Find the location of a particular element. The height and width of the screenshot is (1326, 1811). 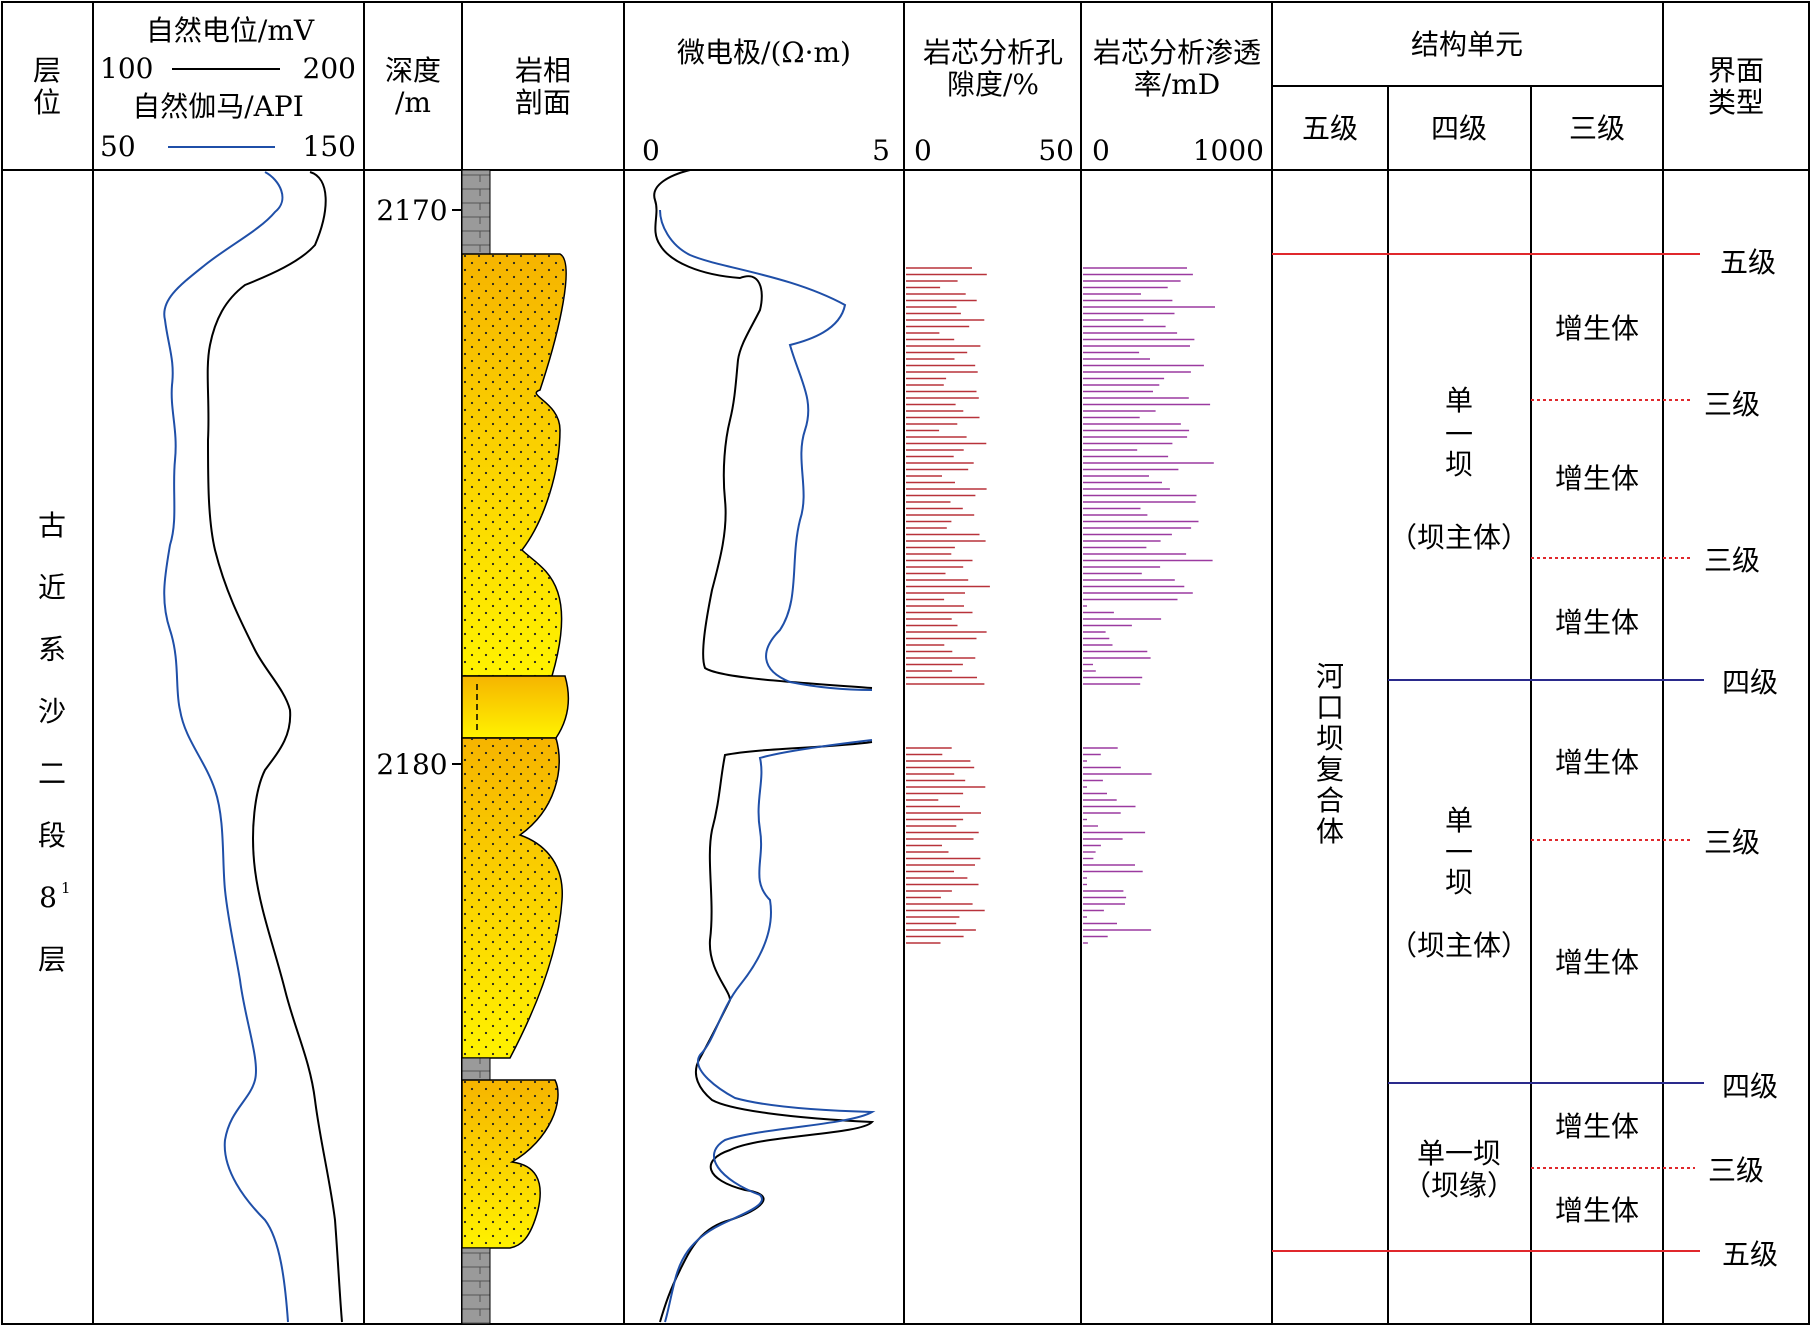

depth-tick: 2180 is located at coordinates (419, 764).